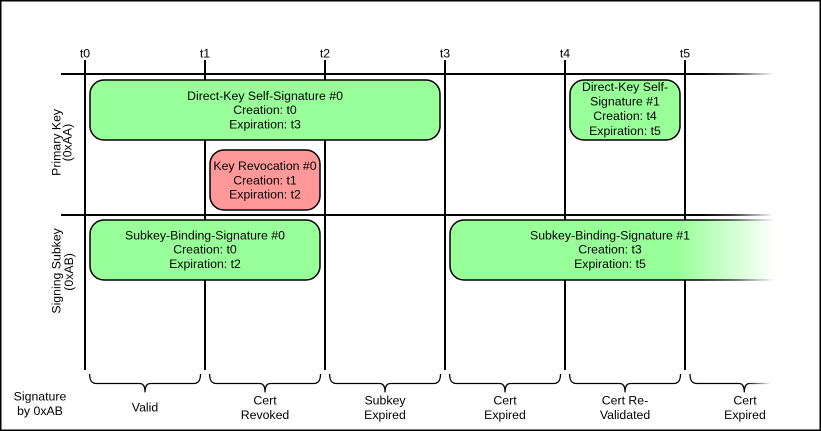 The height and width of the screenshot is (431, 821). What do you see at coordinates (40, 396) in the screenshot?
I see `svg-text: Signature` at bounding box center [40, 396].